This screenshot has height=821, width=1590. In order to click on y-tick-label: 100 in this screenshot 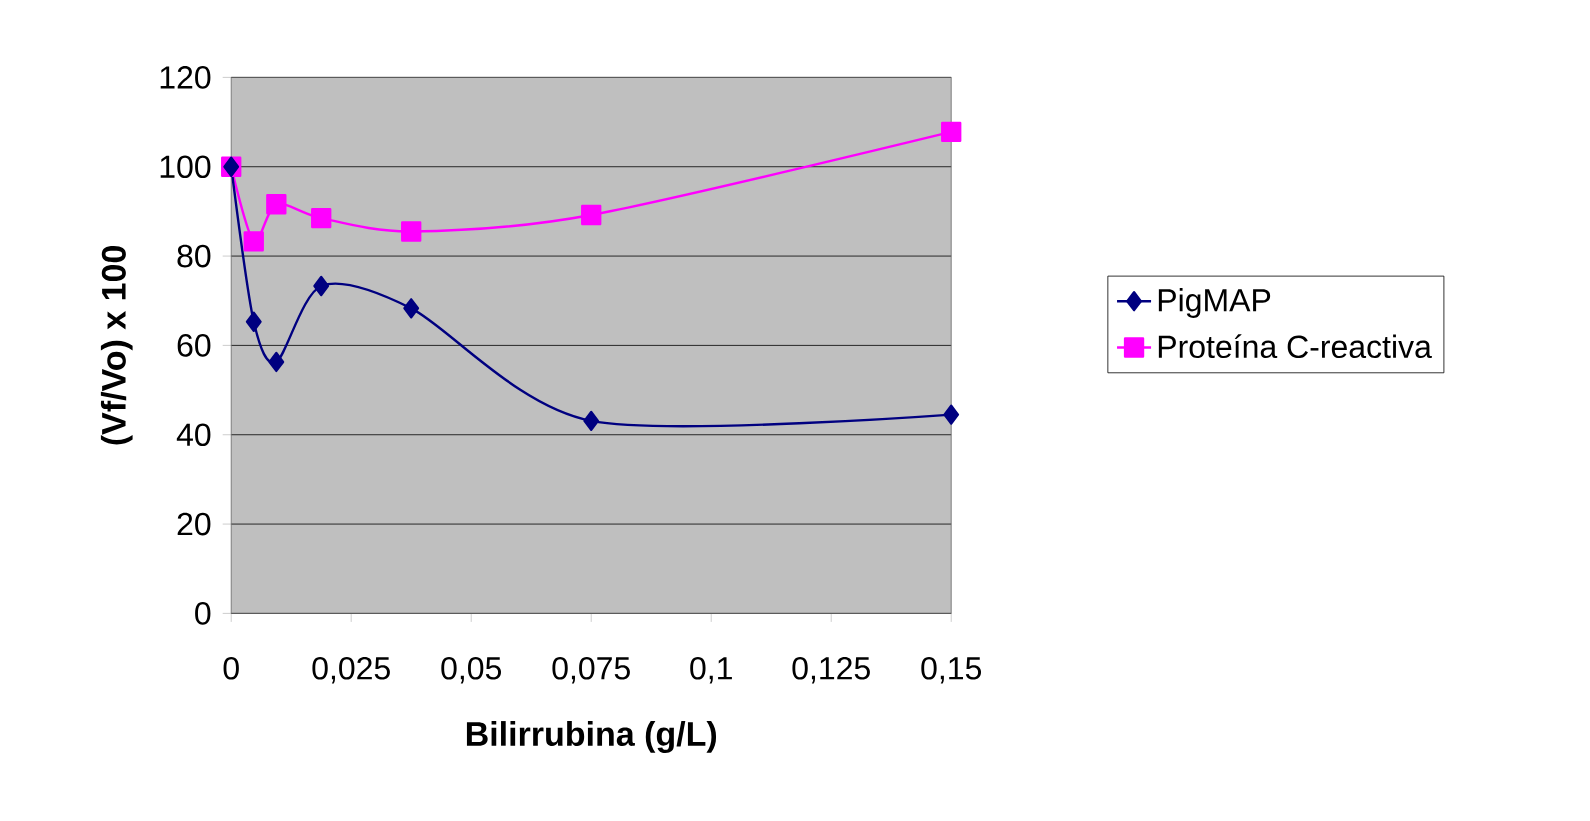, I will do `click(185, 167)`.